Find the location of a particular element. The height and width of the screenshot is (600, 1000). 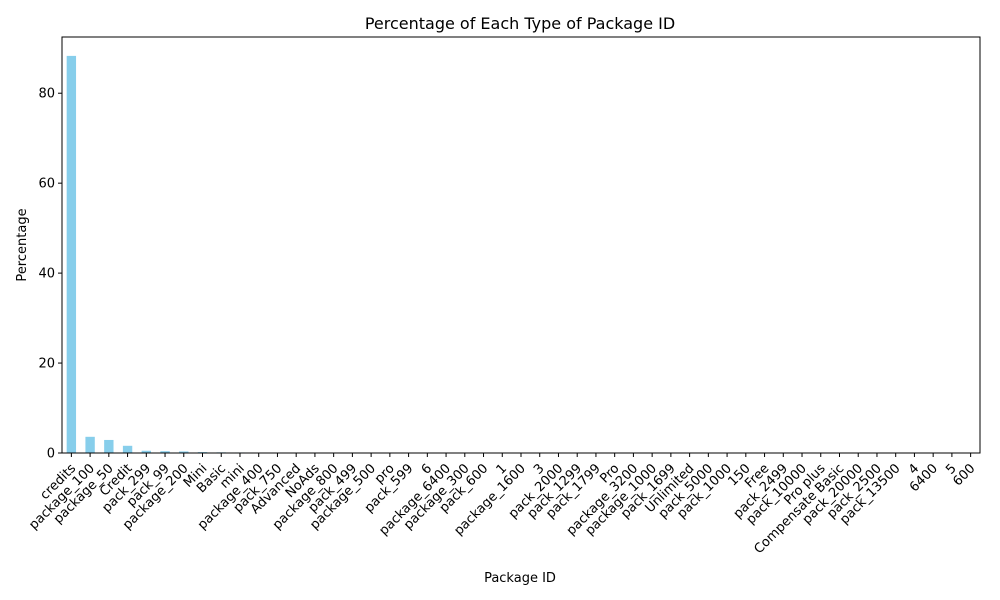

y-tick-label: 40 is located at coordinates (46, 274).